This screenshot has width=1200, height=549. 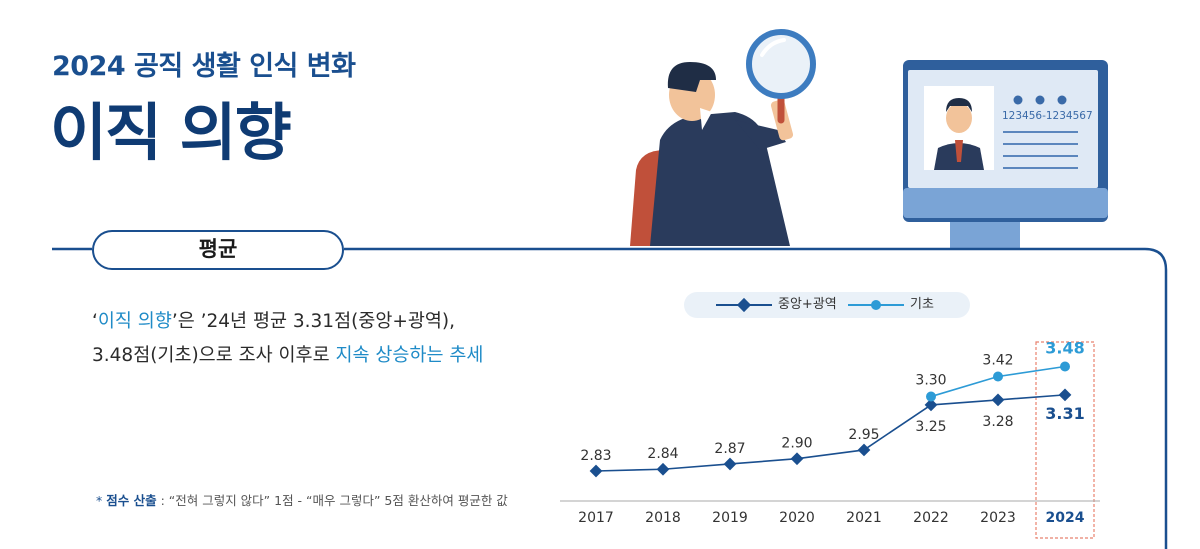 What do you see at coordinates (876, 305) in the screenshot?
I see `legend-basic-marker` at bounding box center [876, 305].